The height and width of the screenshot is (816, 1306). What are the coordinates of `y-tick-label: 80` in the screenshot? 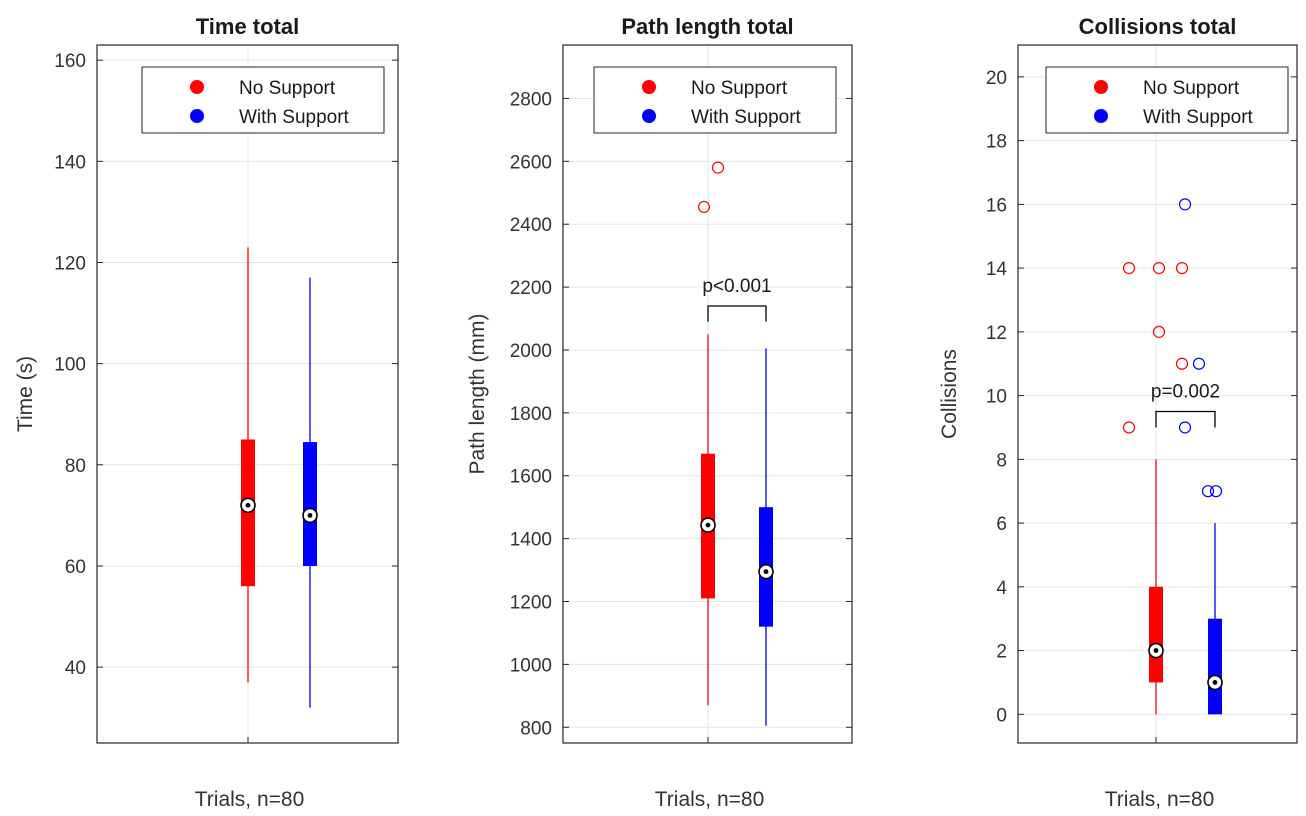 It's located at (75, 466).